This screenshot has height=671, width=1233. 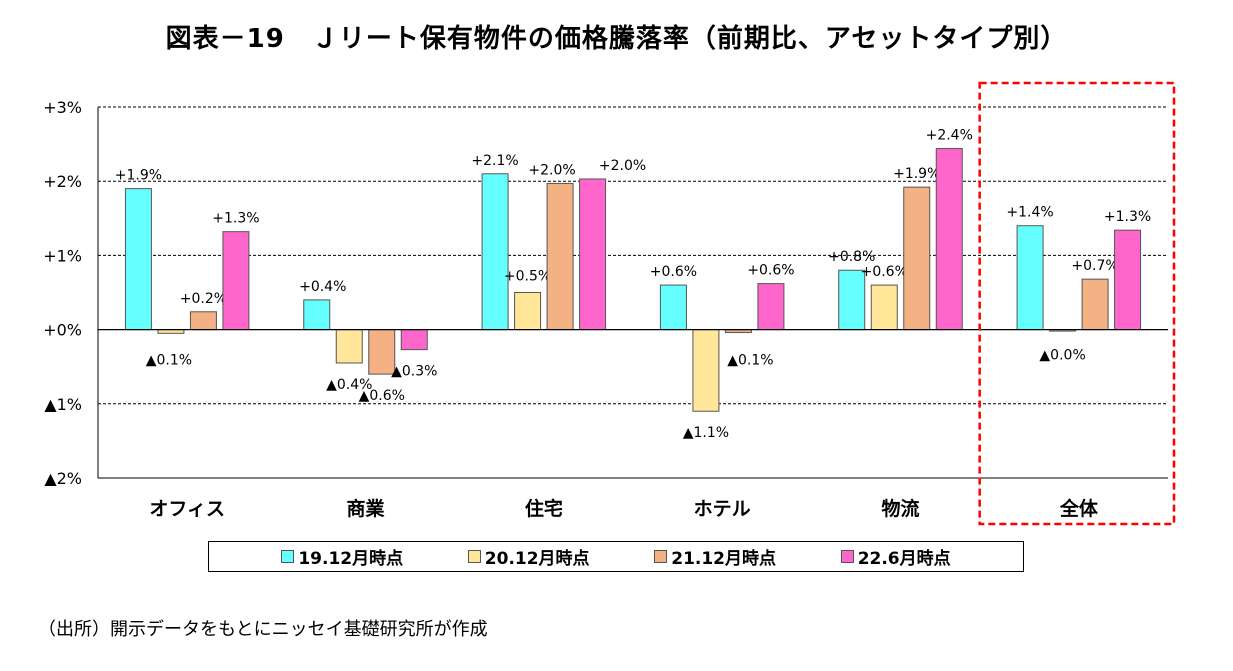 What do you see at coordinates (544, 508) in the screenshot?
I see `x-tick-label: 住宅` at bounding box center [544, 508].